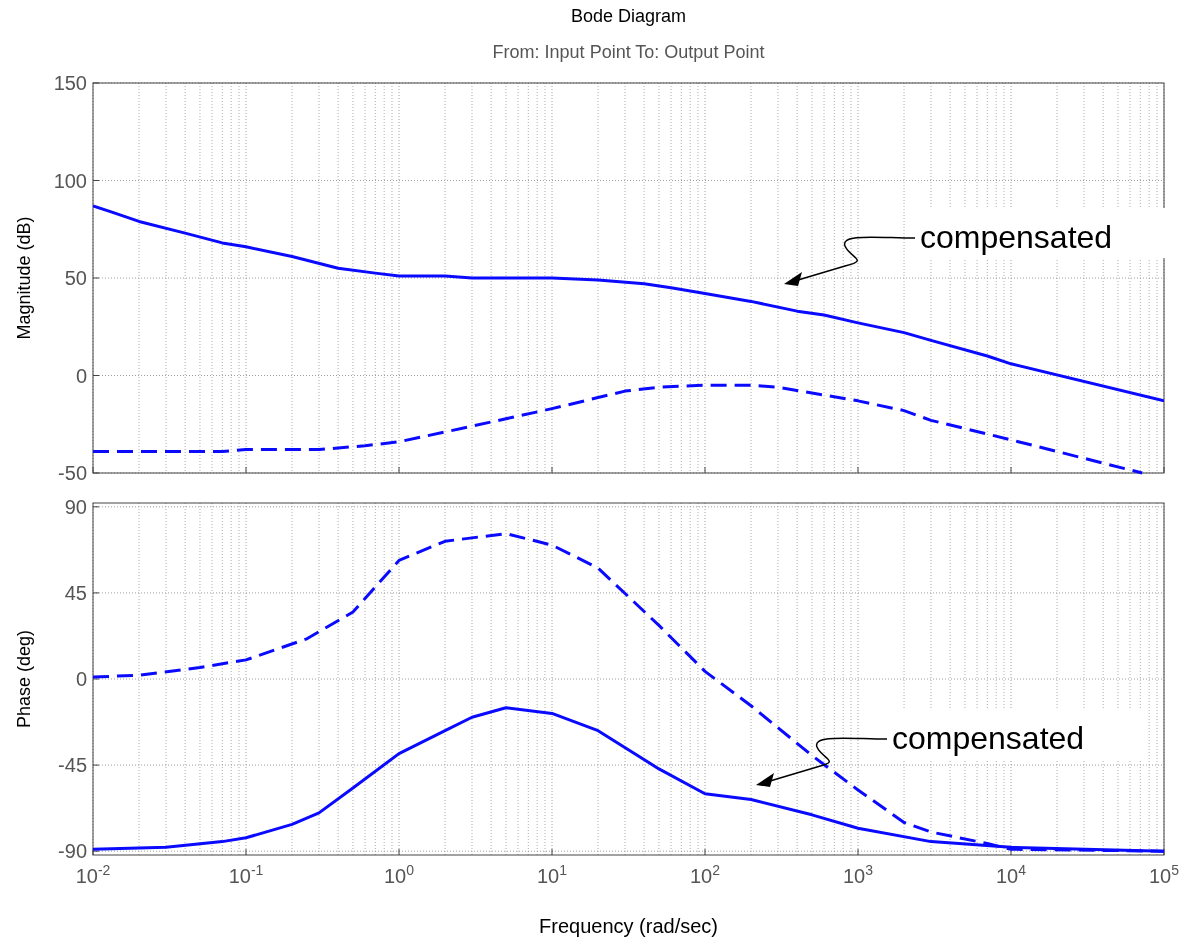  Describe the element at coordinates (75, 506) in the screenshot. I see `y-tick-label: 90` at that location.